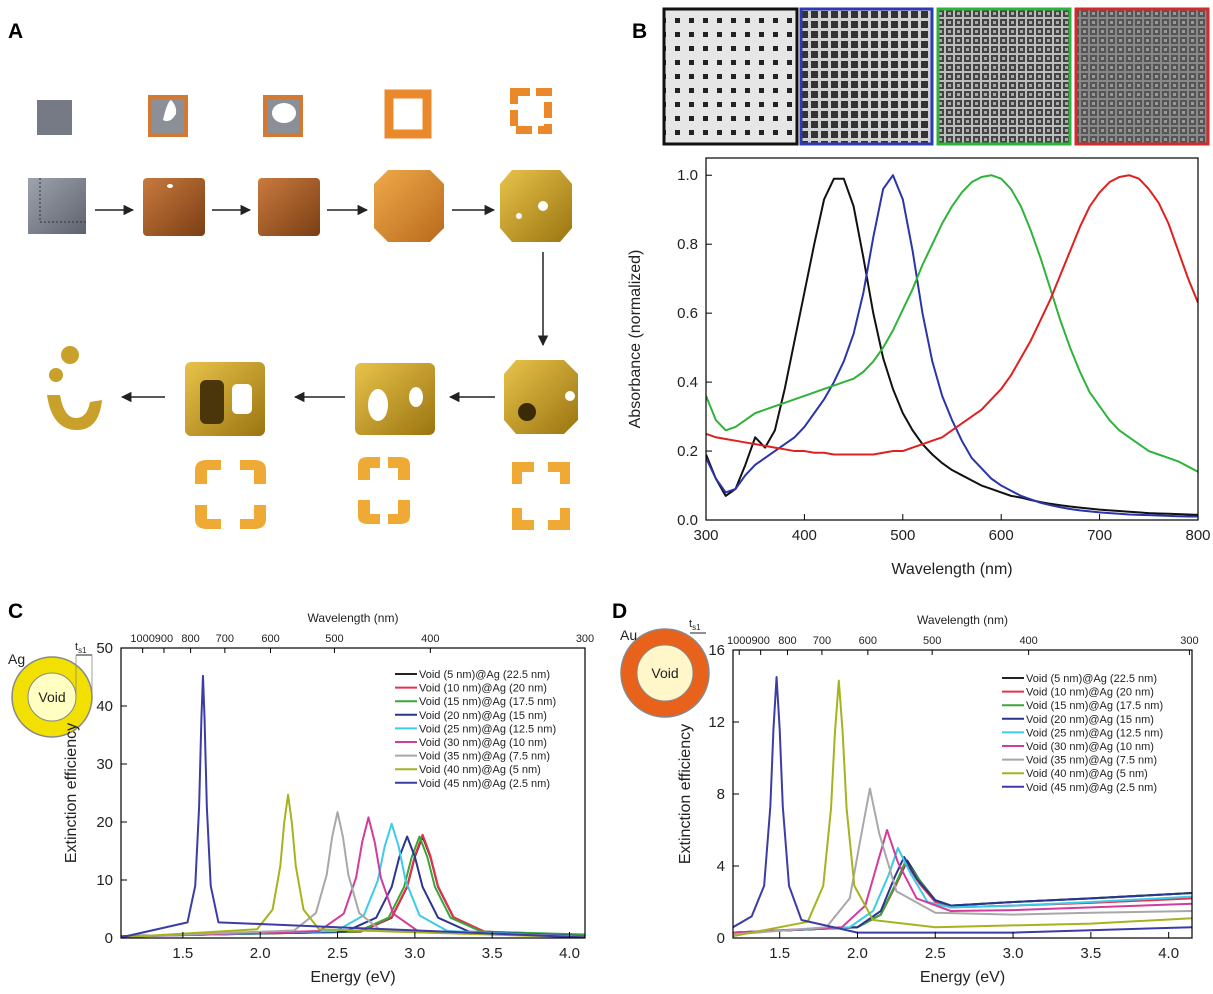  What do you see at coordinates (337, 953) in the screenshot?
I see `x-tick-label: 2.5` at bounding box center [337, 953].